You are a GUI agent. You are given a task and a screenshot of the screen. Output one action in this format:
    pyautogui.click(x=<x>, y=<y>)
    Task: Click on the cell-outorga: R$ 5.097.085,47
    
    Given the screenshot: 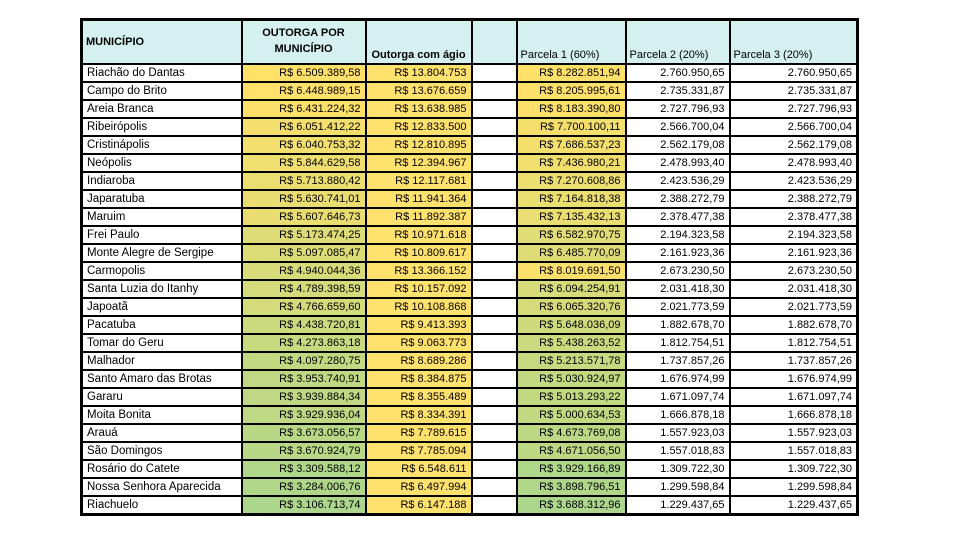 What is the action you would take?
    pyautogui.click(x=303, y=252)
    